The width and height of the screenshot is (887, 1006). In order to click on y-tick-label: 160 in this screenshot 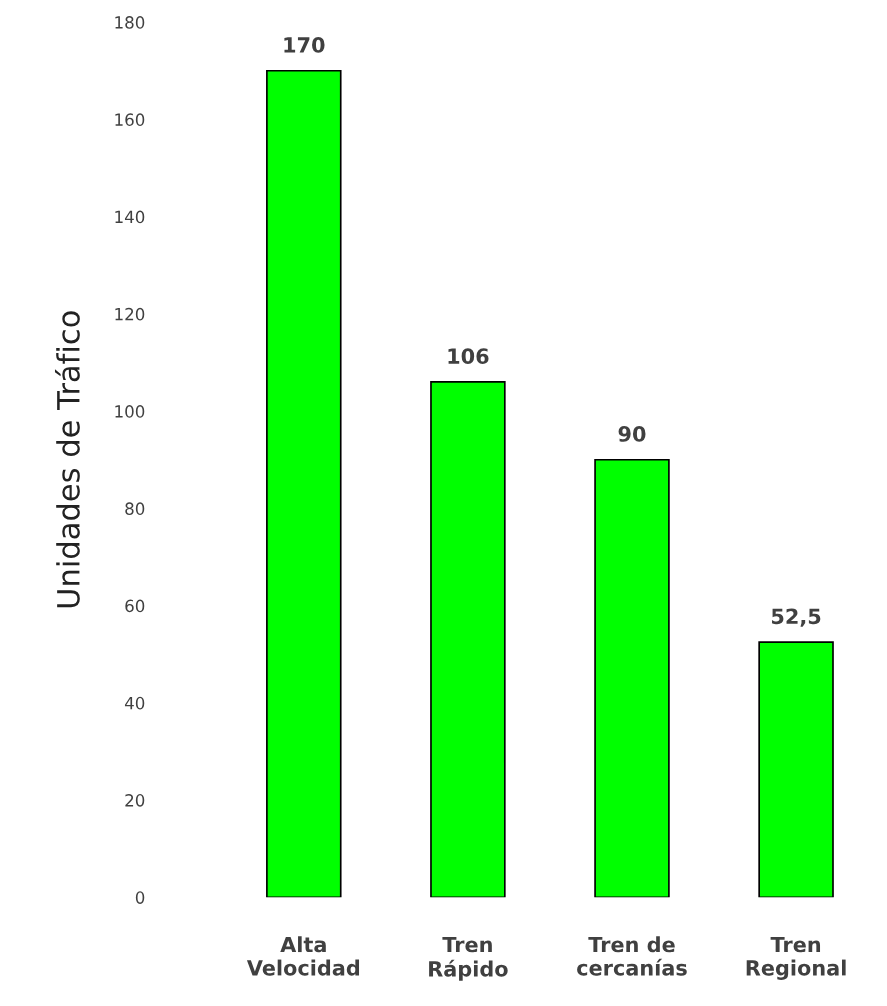, I will do `click(130, 119)`.